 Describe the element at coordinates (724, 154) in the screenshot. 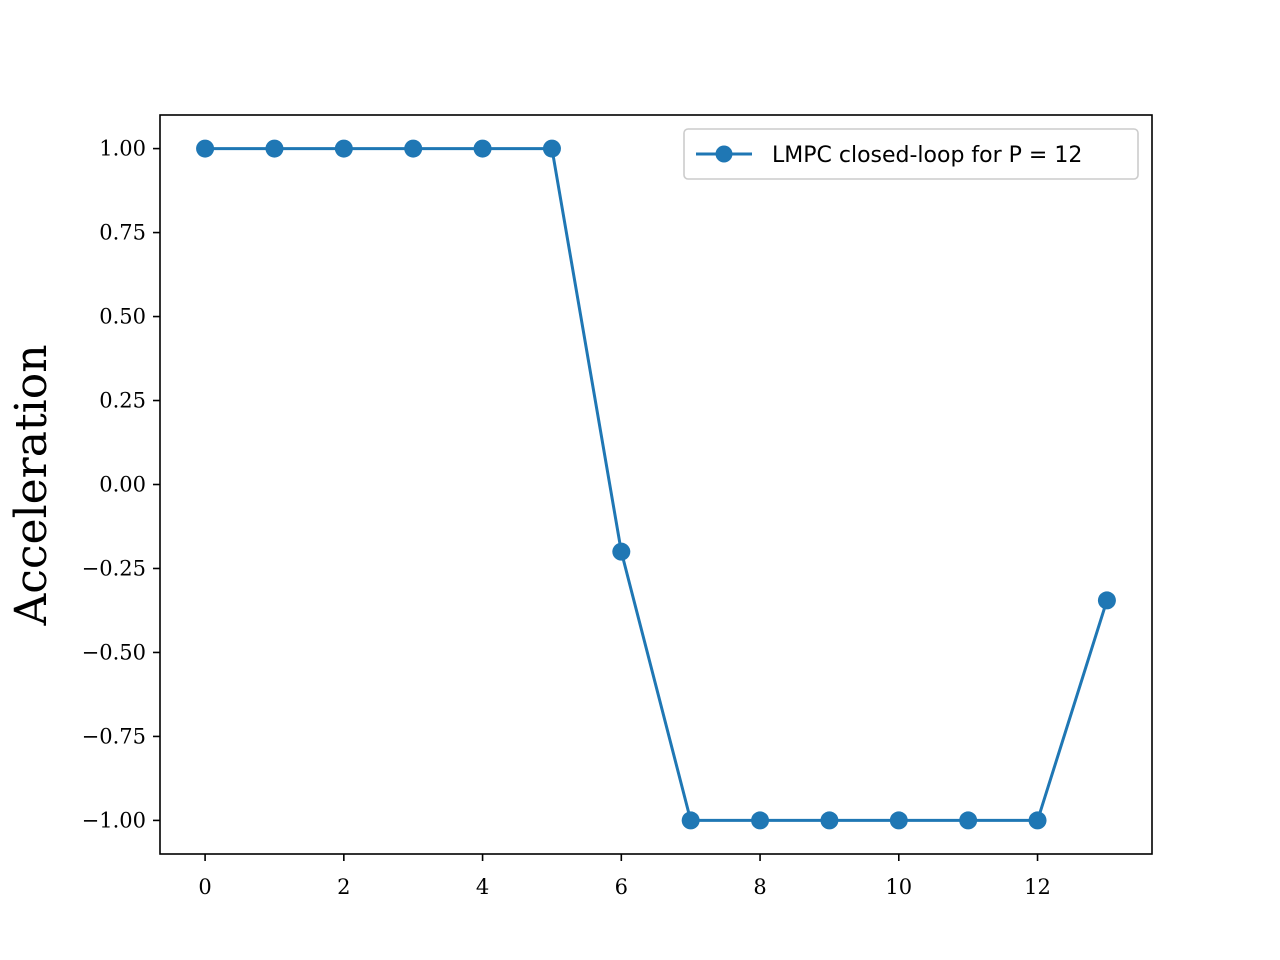

I see `legend-marker-swatch` at that location.